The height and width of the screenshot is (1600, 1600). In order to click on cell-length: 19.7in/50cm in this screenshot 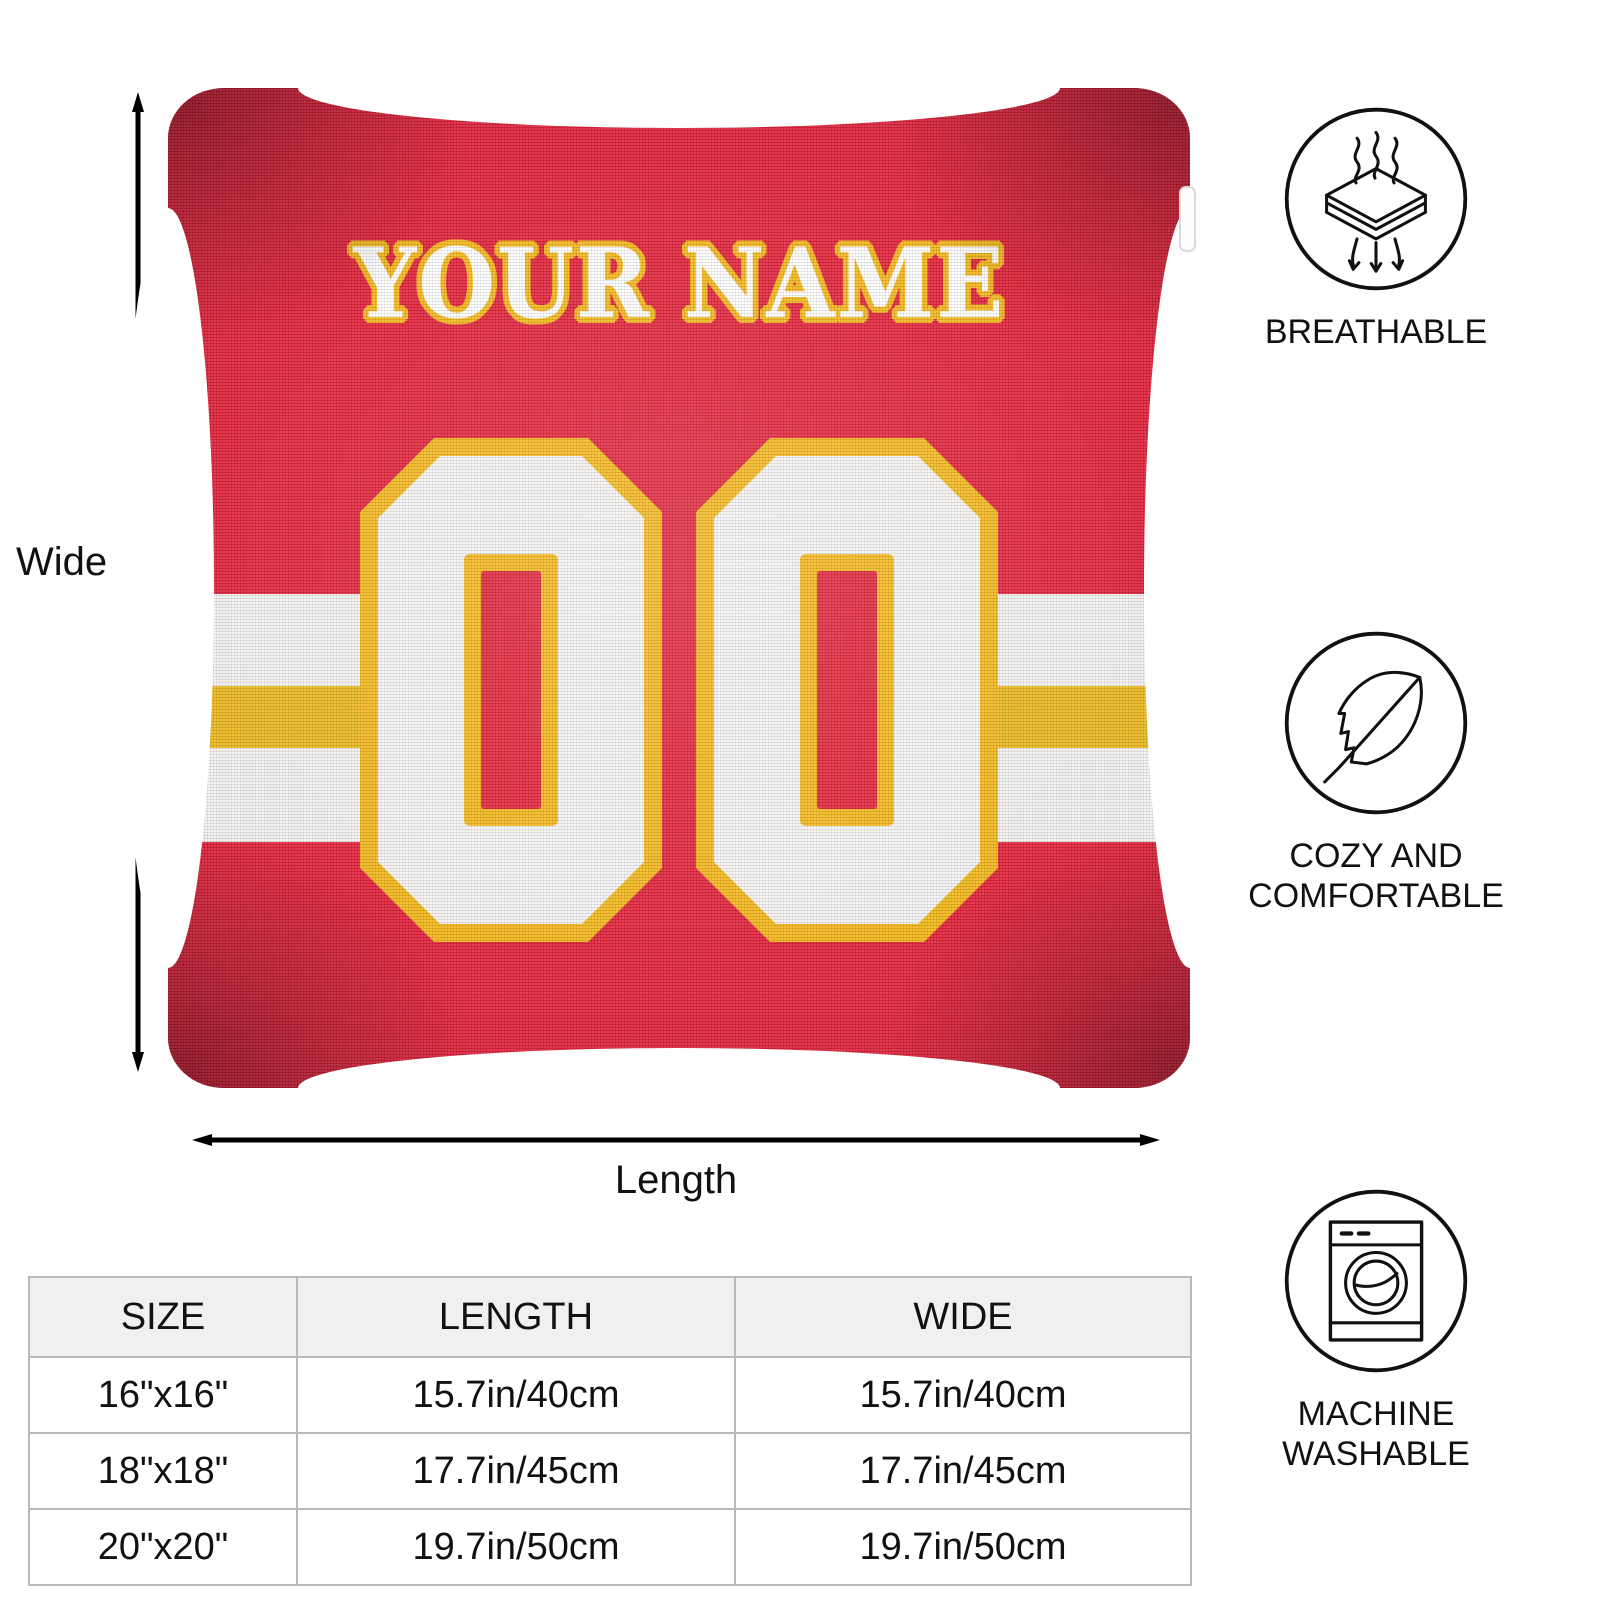, I will do `click(516, 1547)`.